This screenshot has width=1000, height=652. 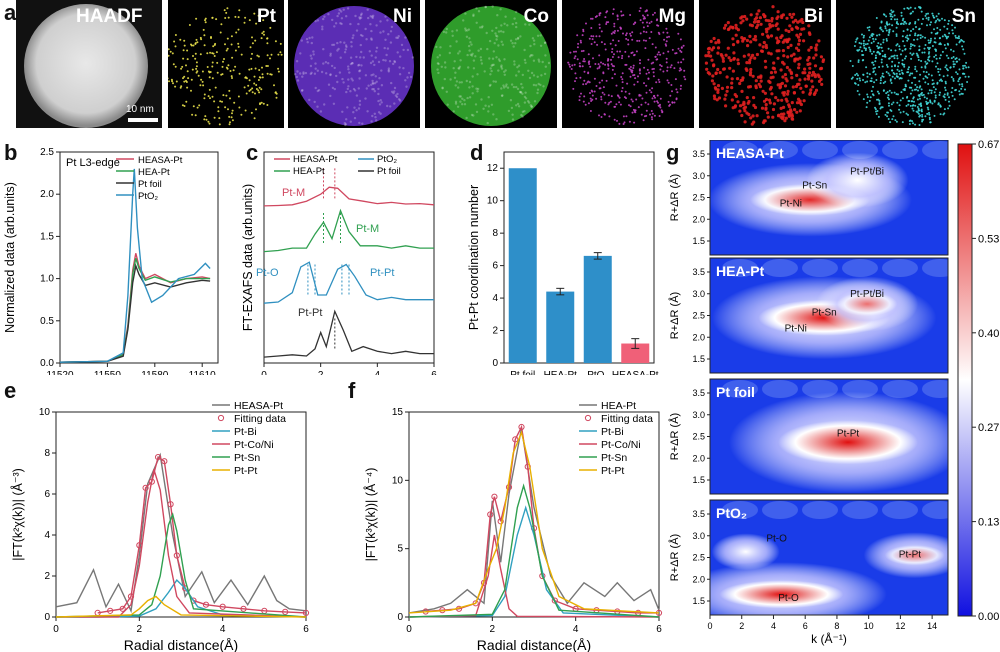 I want to click on peak-annotation: Pt-M, so click(x=367, y=229).